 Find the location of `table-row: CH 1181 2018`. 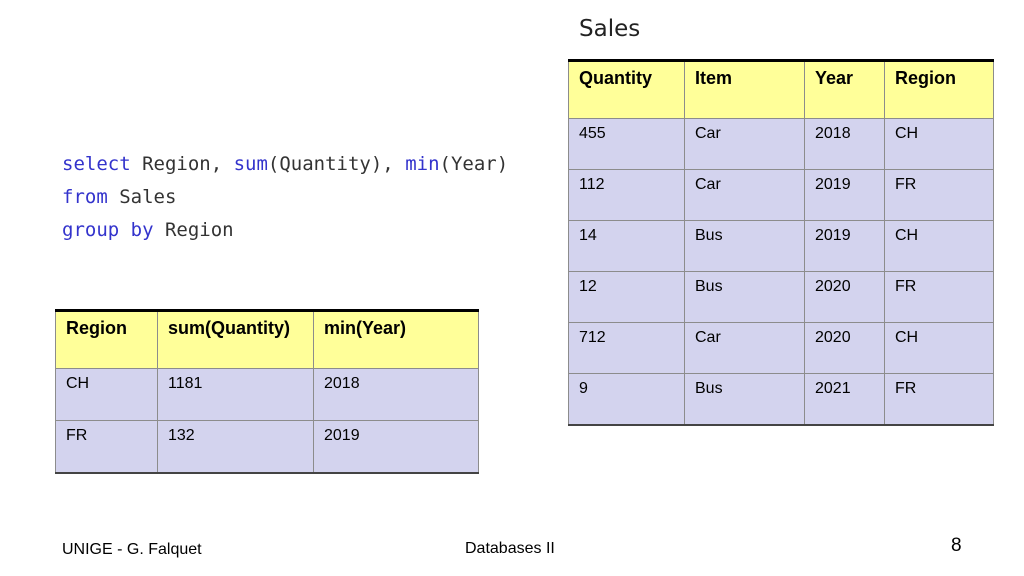

table-row: CH 1181 2018 is located at coordinates (267, 394).